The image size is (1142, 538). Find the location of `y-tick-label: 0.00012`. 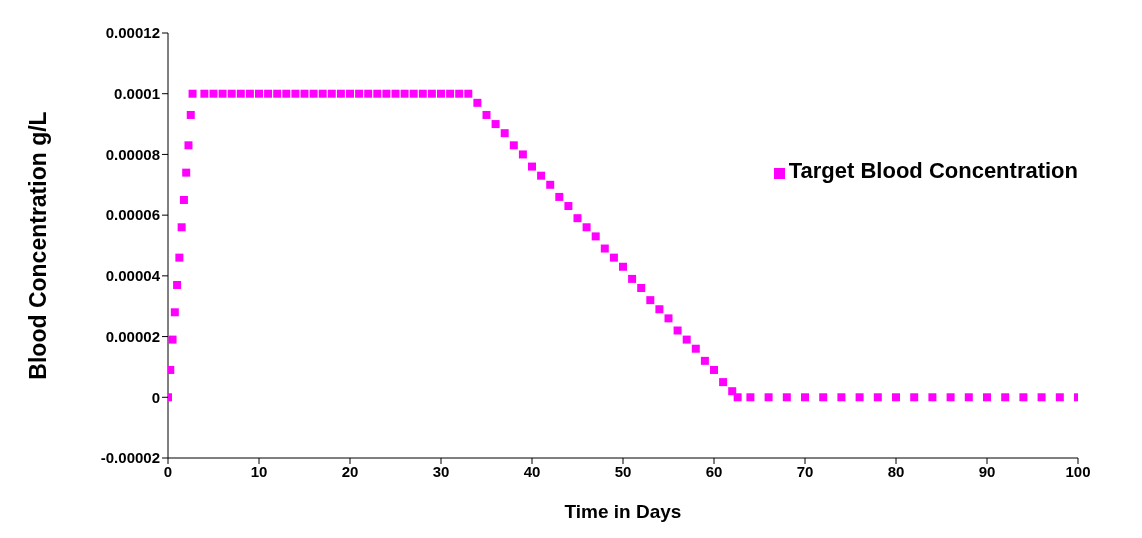

y-tick-label: 0.00012 is located at coordinates (132, 33).